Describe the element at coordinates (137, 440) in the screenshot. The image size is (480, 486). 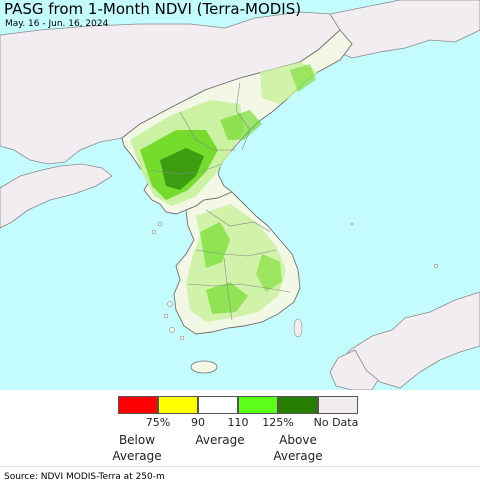
I see `legend-below-line1: Below` at that location.